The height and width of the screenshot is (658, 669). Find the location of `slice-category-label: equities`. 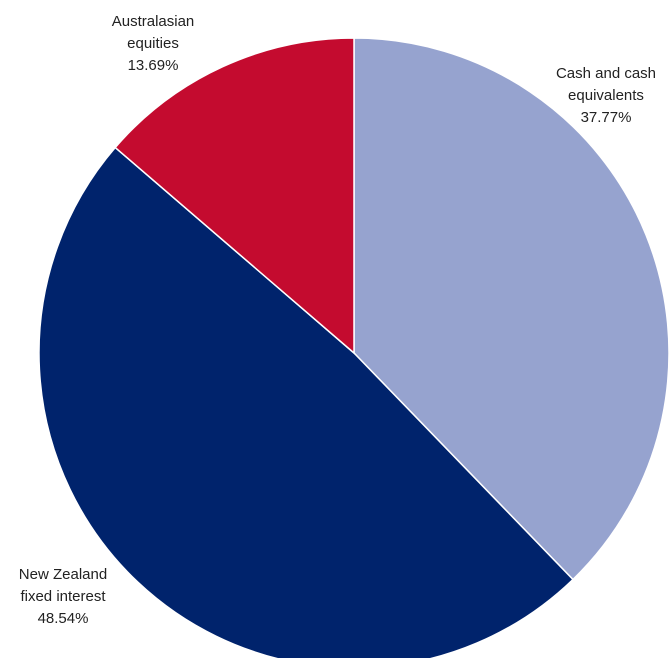

slice-category-label: equities is located at coordinates (153, 43).